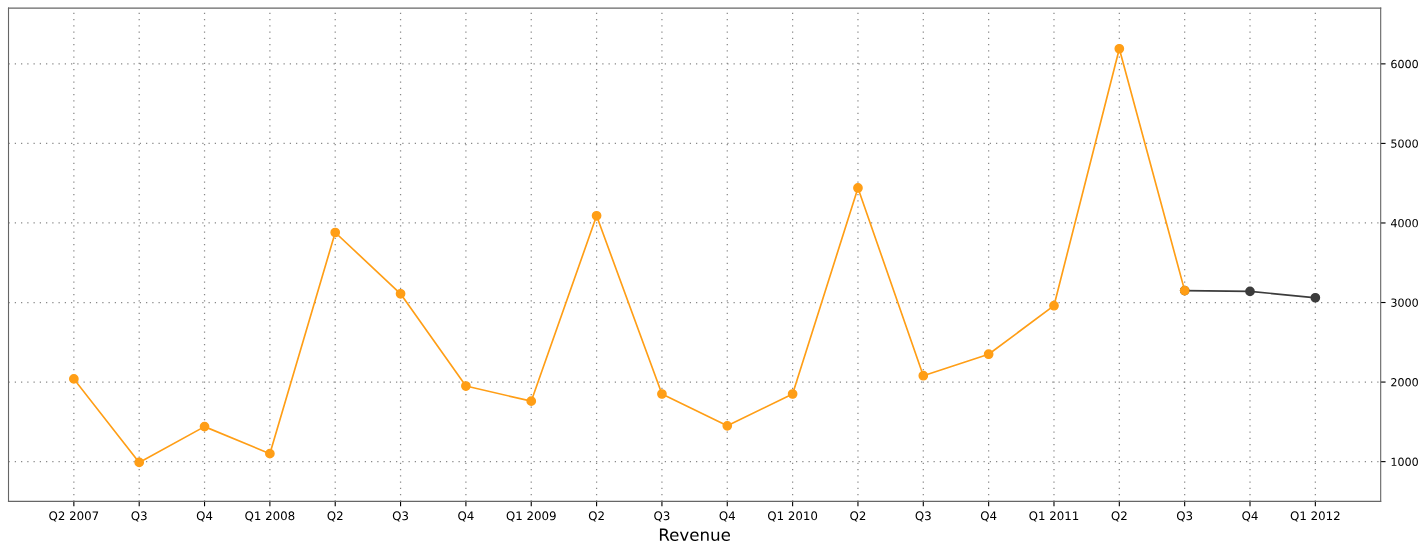 The image size is (1419, 545). Describe the element at coordinates (1054, 516) in the screenshot. I see `x-tick-label: Q1 2011` at that location.